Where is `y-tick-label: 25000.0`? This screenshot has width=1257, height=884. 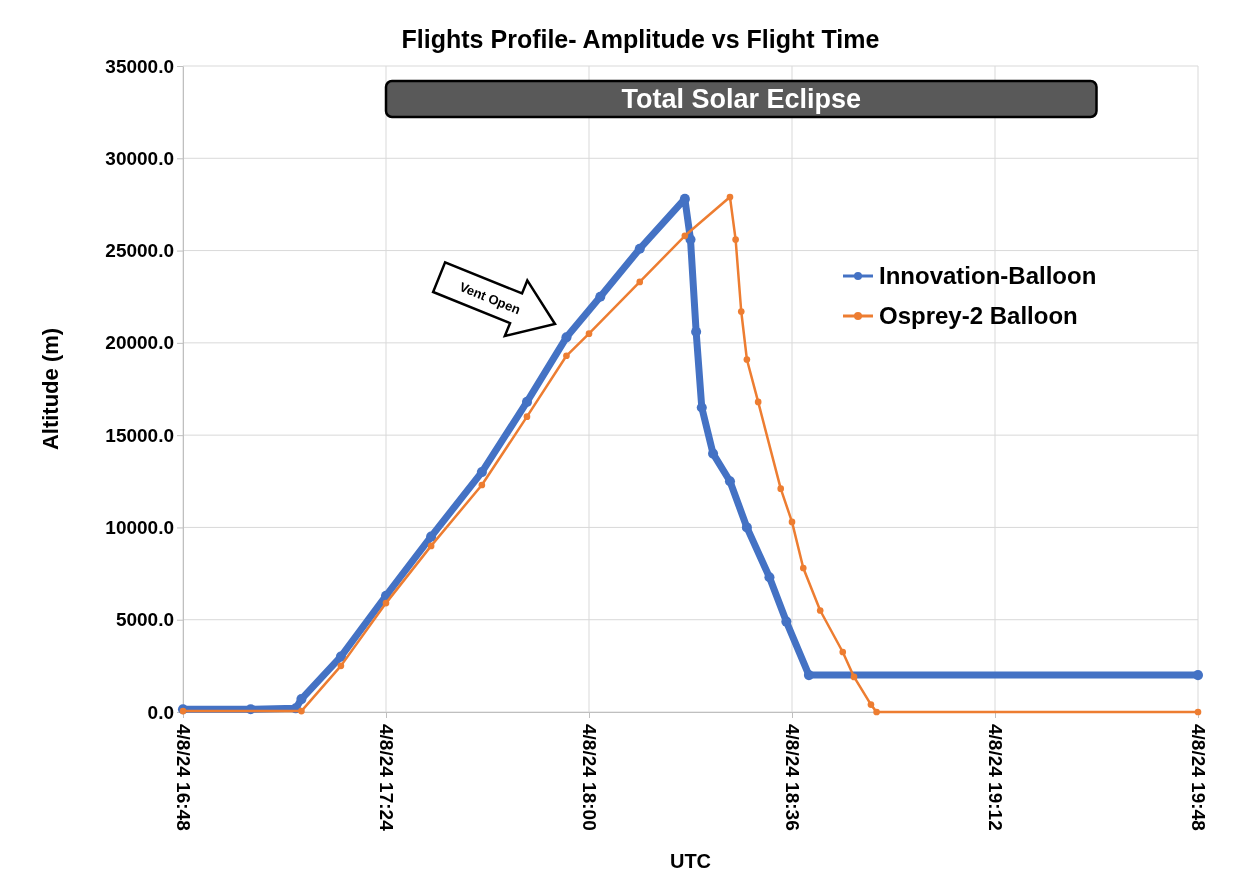 y-tick-label: 25000.0 is located at coordinates (139, 251).